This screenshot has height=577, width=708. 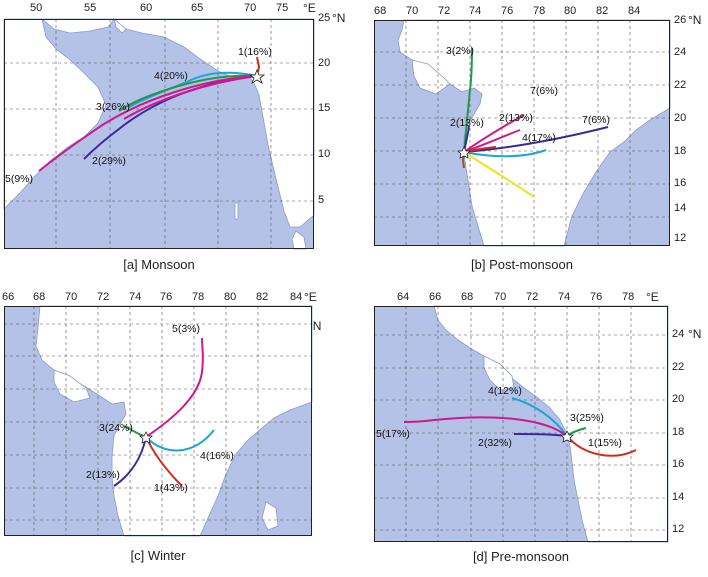 I want to click on lat-tick: 12, so click(x=678, y=529).